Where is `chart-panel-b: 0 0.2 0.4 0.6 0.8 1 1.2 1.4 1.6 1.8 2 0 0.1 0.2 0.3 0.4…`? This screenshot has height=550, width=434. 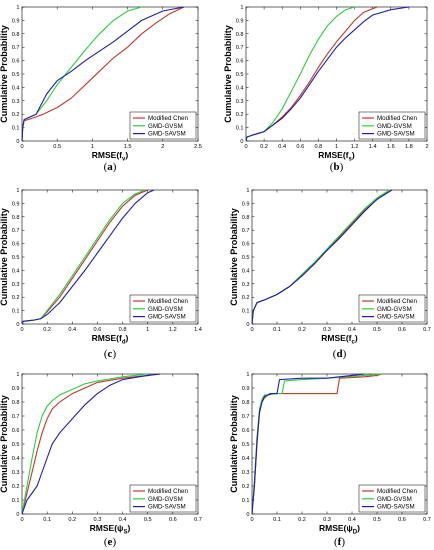 chart-panel-b: 0 0.2 0.4 0.6 0.8 1 1.2 1.4 1.6 1.8 2 0 0.1 0.2 0.3 0.4… is located at coordinates (326, 89).